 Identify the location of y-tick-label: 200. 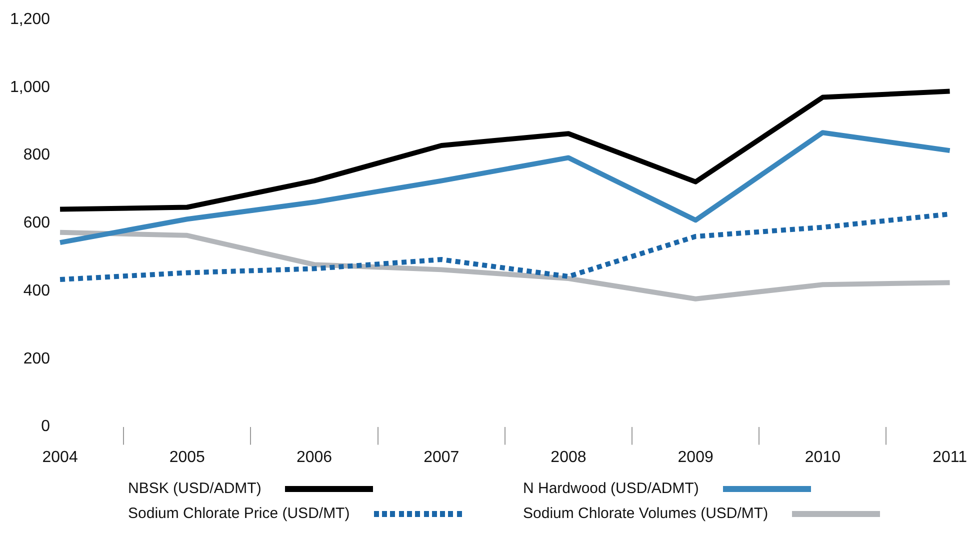
(36, 359).